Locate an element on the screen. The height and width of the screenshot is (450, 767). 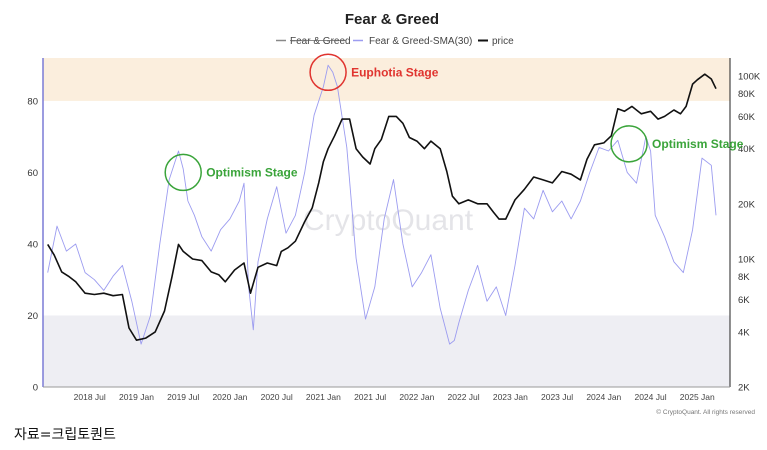
x-tick-label: 2018 Jul is located at coordinates (90, 397).